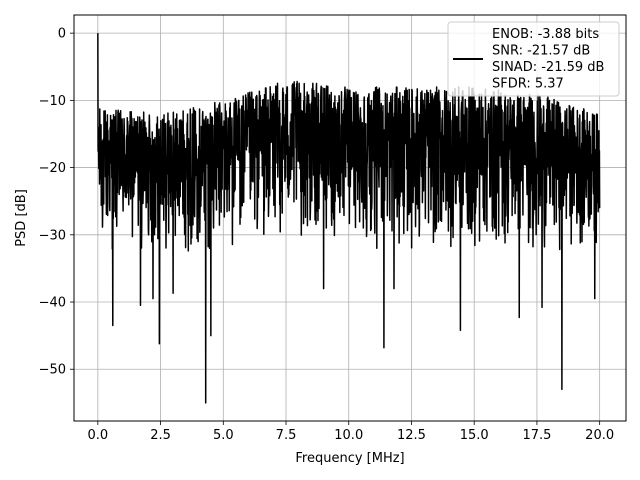 Image resolution: width=640 pixels, height=480 pixels. I want to click on x-tick-label: 0.0, so click(97, 435).